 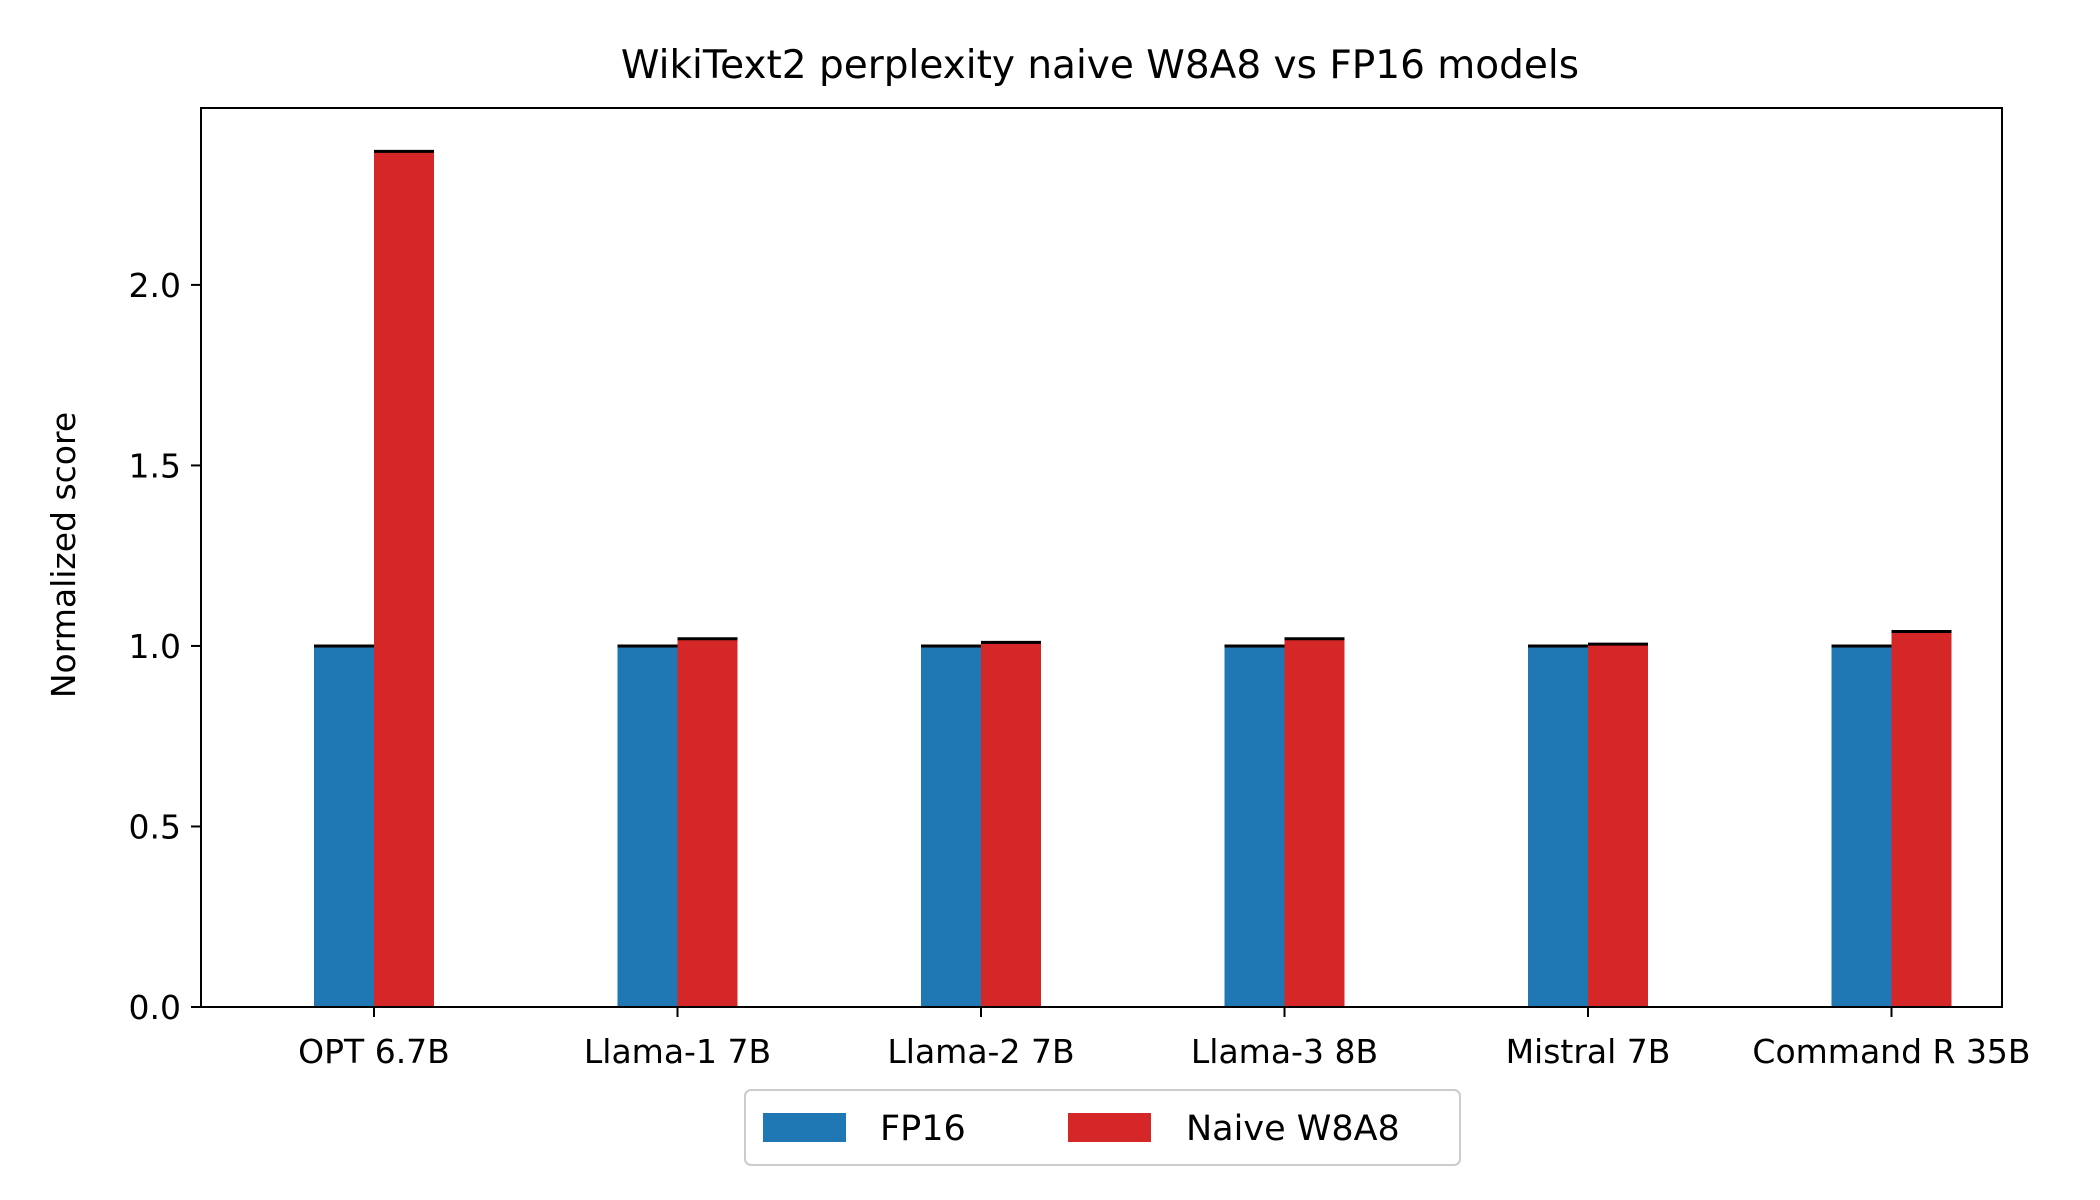 I want to click on bar-fp16-command-r-35b, so click(x=1861, y=826).